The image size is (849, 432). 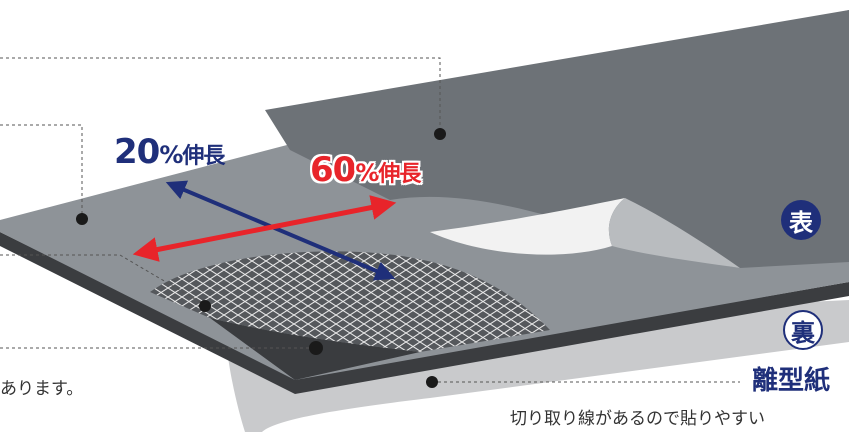 What do you see at coordinates (801, 220) in the screenshot?
I see `front-badge: 表` at bounding box center [801, 220].